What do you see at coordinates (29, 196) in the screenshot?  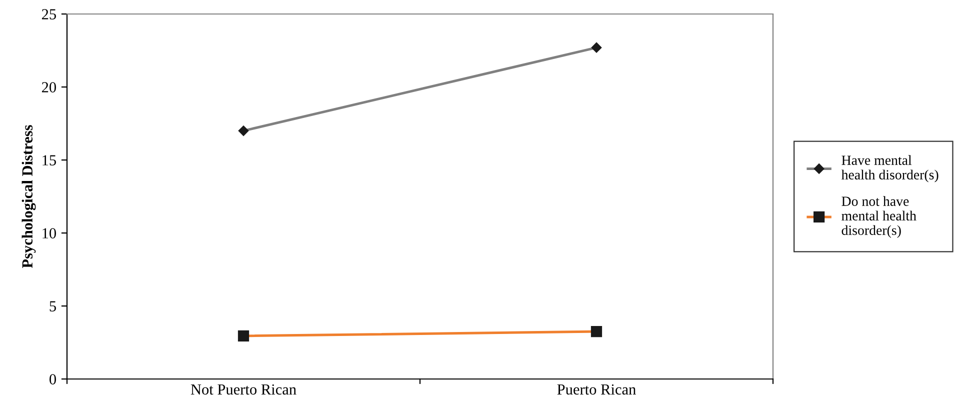 I see `y-axis-title: Psychological Distress` at bounding box center [29, 196].